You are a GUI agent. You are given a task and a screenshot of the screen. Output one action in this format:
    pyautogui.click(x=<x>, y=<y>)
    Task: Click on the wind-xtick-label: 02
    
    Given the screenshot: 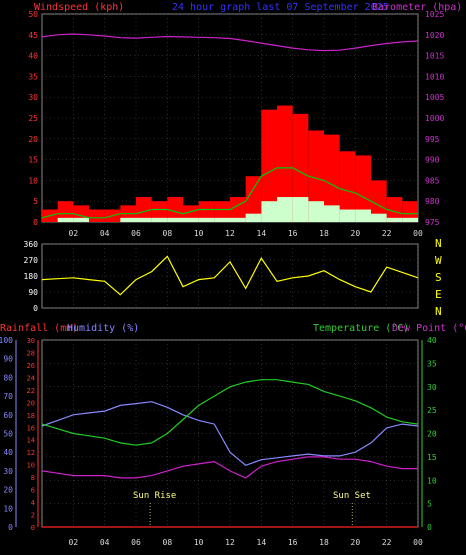 What is the action you would take?
    pyautogui.click(x=74, y=233)
    